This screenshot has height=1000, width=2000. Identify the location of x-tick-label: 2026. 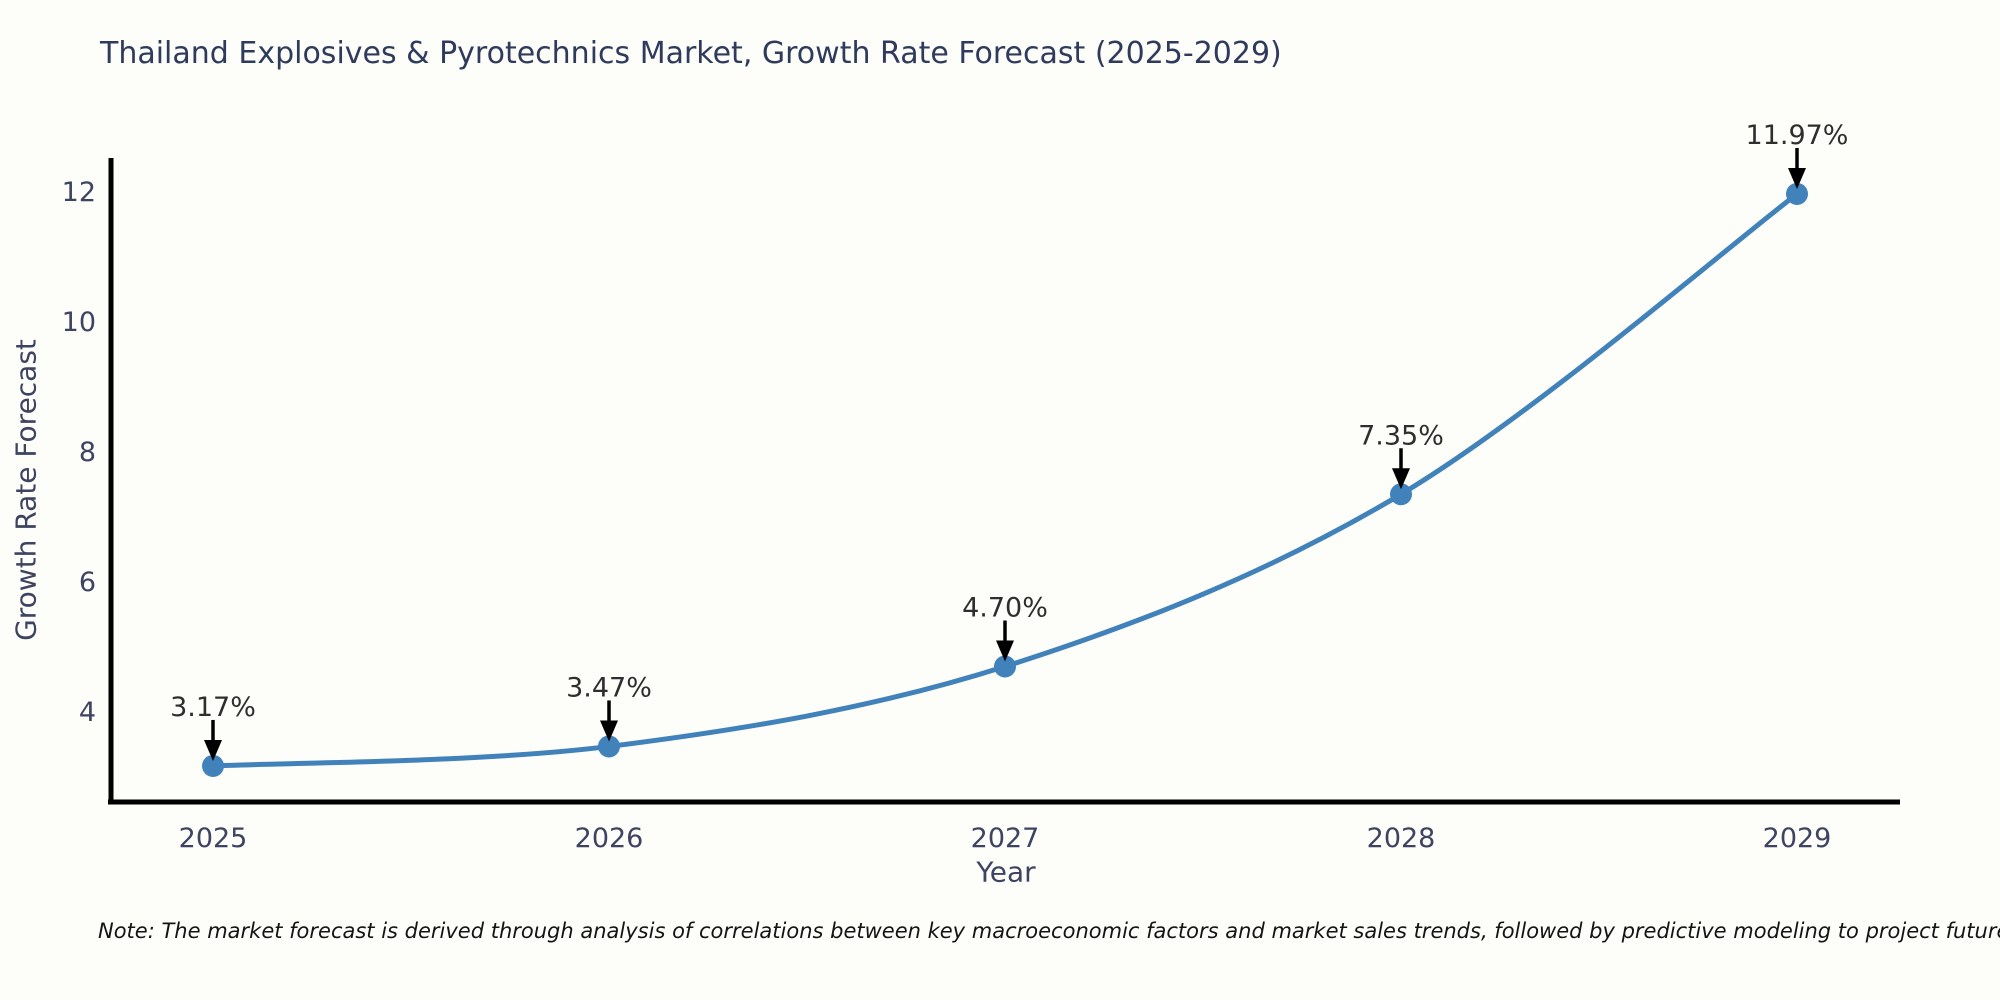
(609, 838).